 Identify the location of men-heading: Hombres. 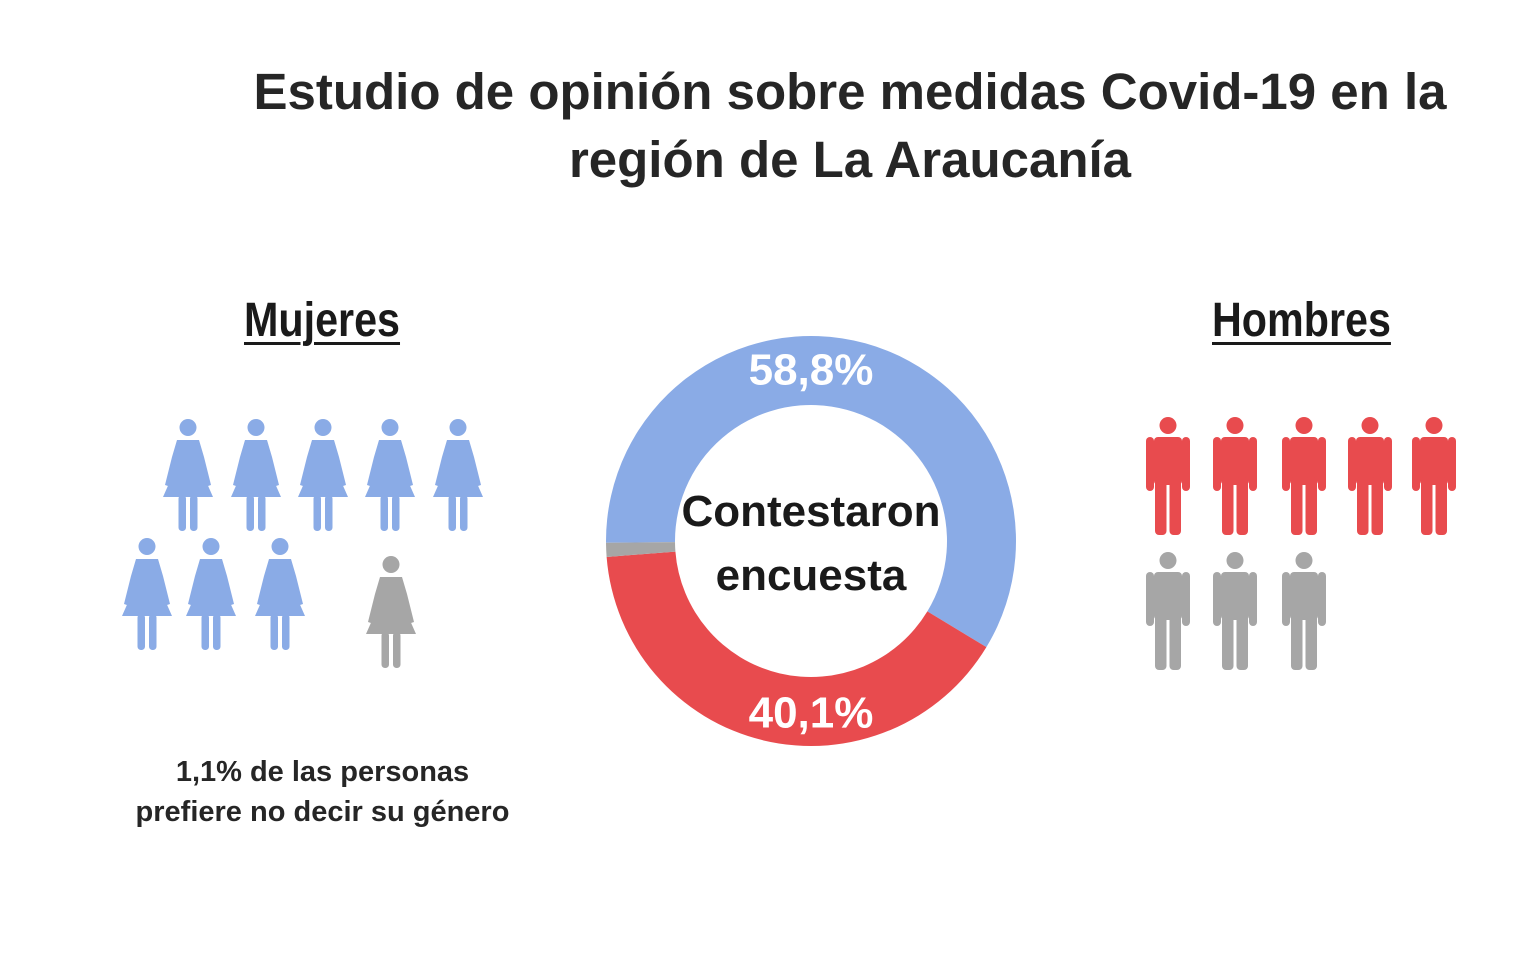
(1301, 320).